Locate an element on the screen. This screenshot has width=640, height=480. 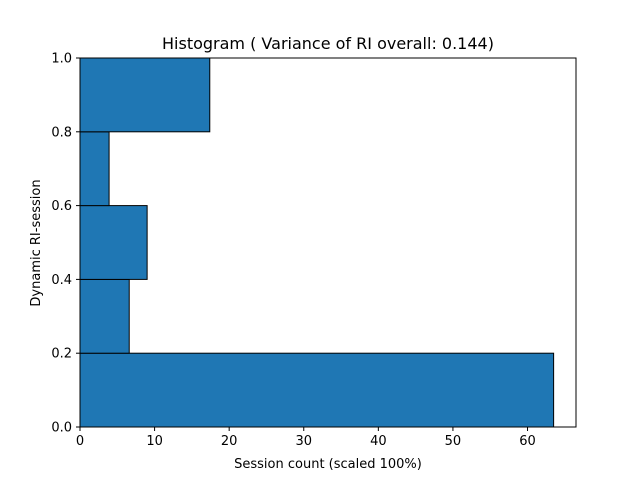
y-tick-label: 1.0 is located at coordinates (61, 59).